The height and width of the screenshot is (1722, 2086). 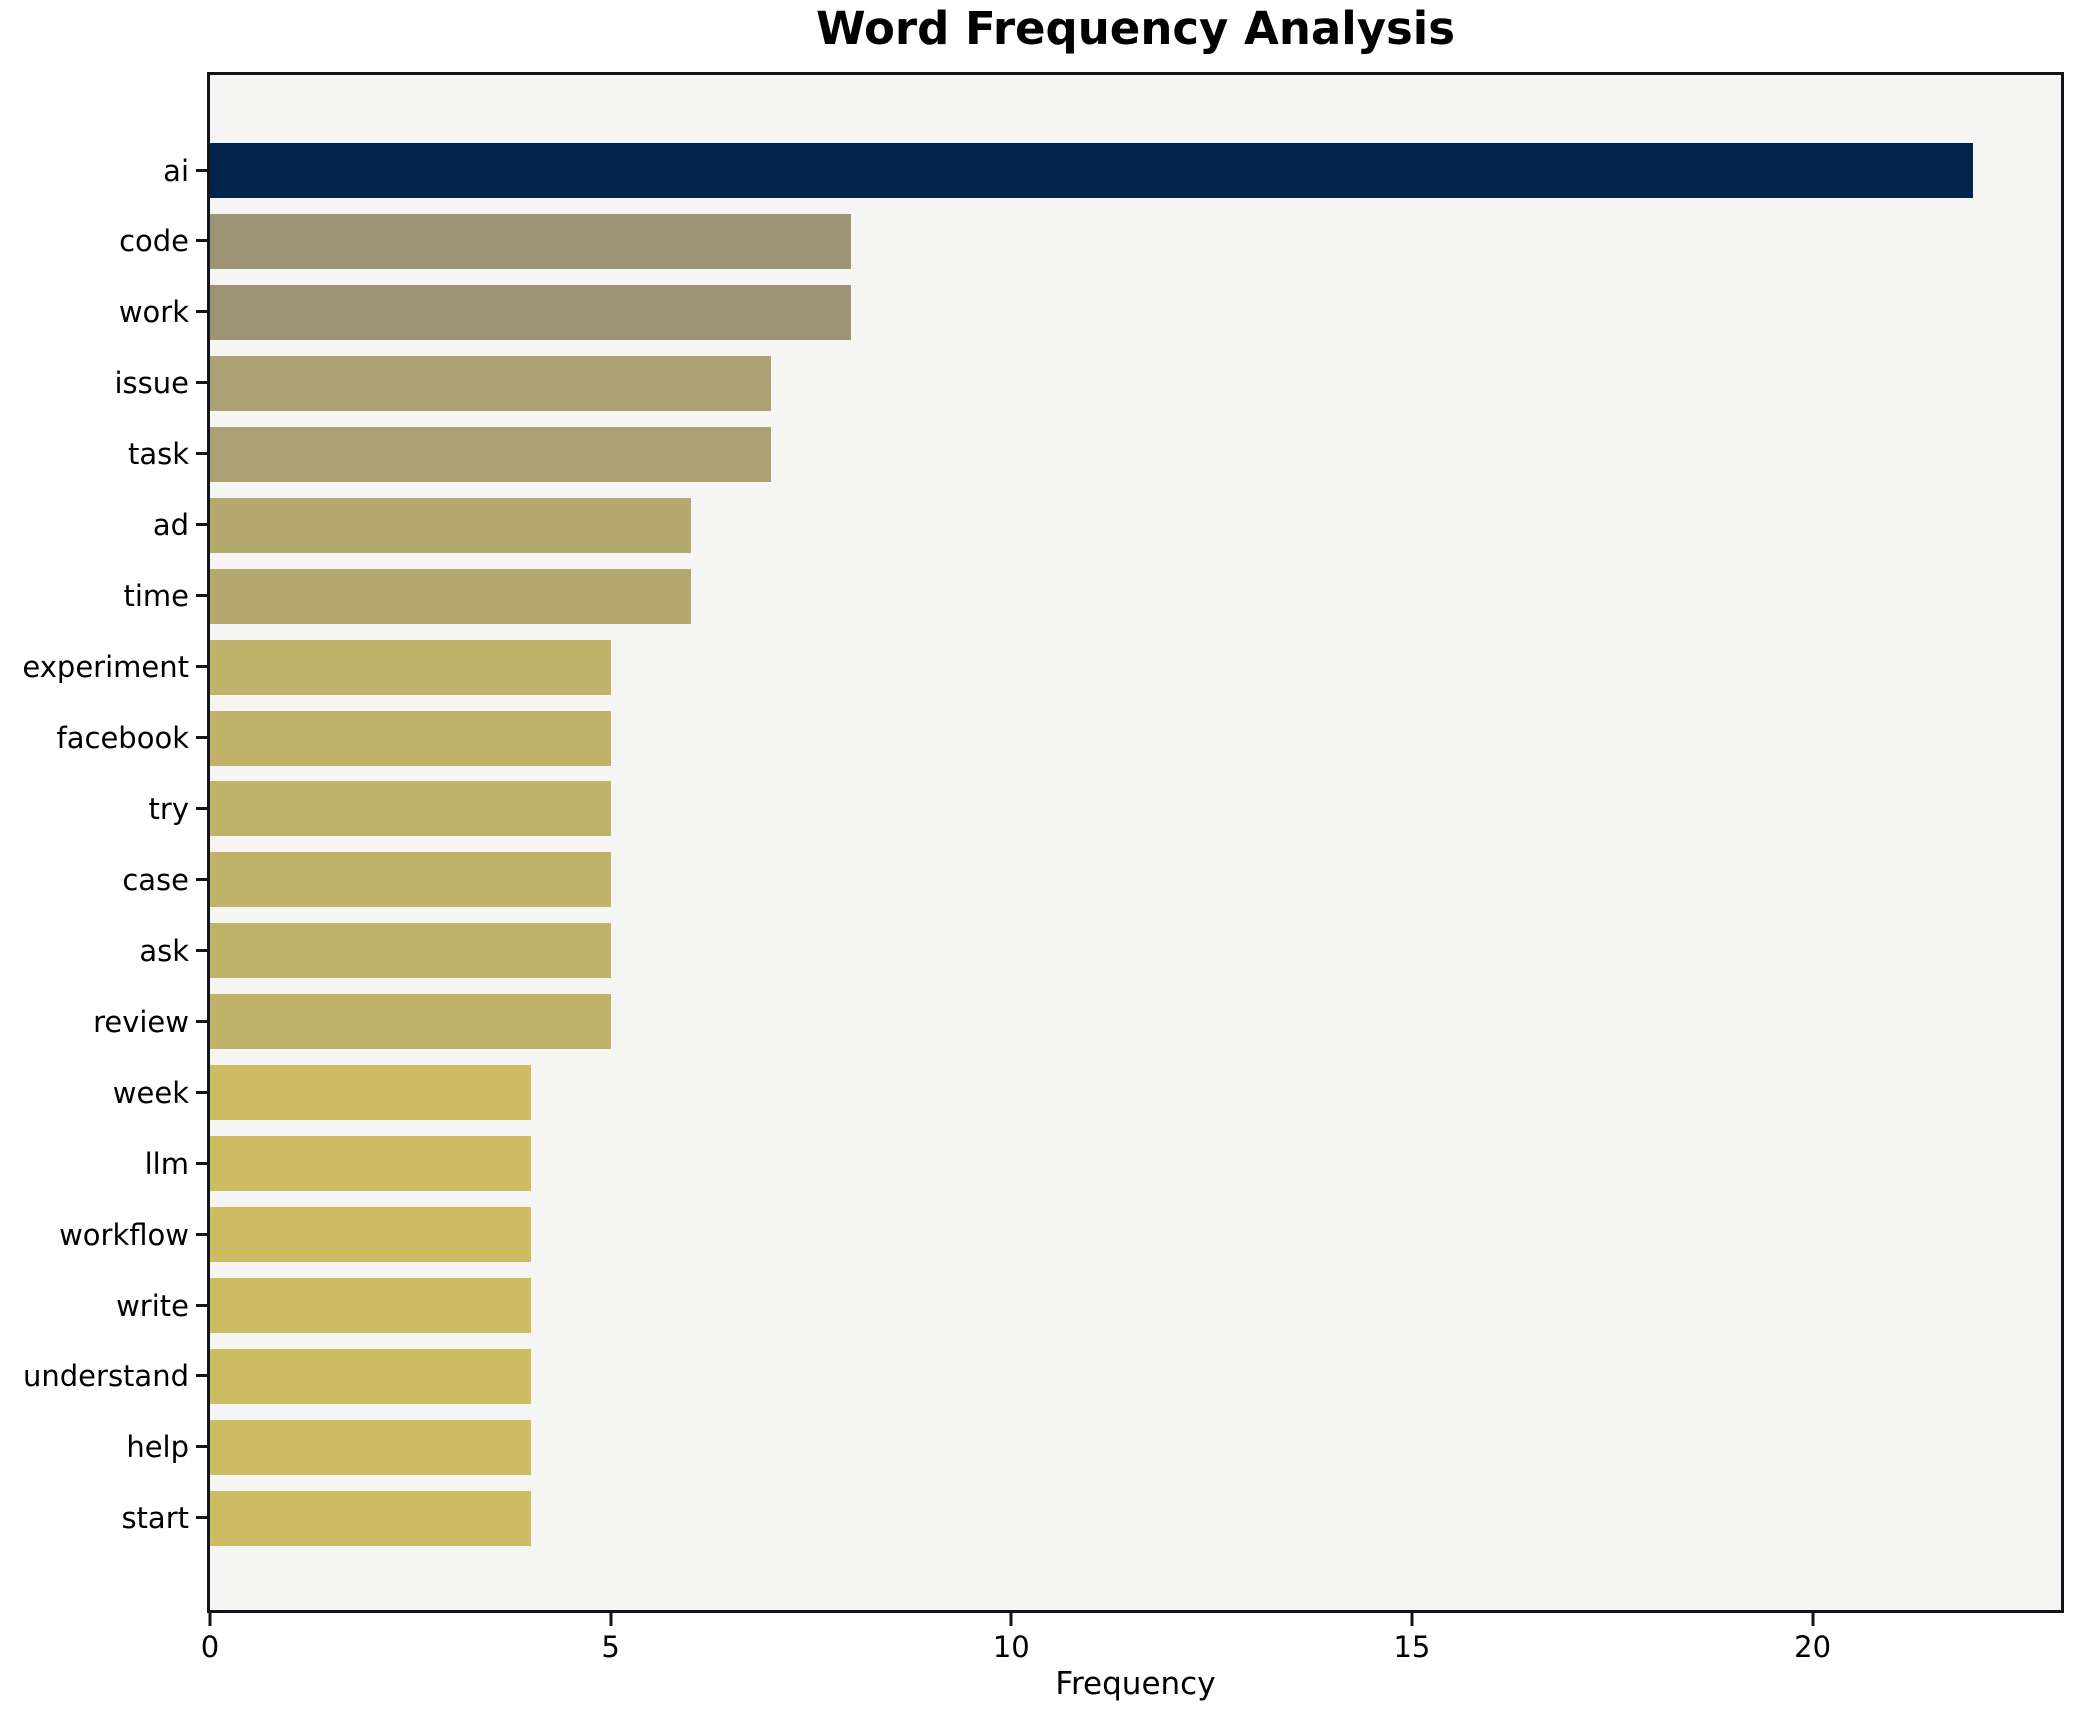 What do you see at coordinates (166, 1163) in the screenshot?
I see `y-tick-label: llm` at bounding box center [166, 1163].